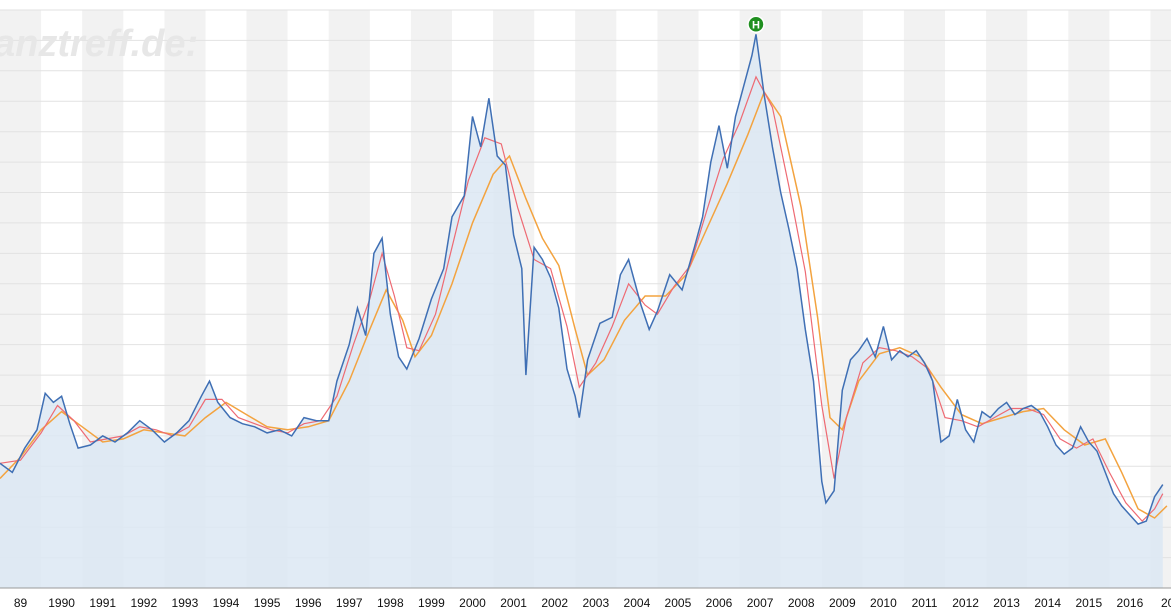 This screenshot has width=1171, height=615. I want to click on x-tick-label: 1997, so click(349, 603).